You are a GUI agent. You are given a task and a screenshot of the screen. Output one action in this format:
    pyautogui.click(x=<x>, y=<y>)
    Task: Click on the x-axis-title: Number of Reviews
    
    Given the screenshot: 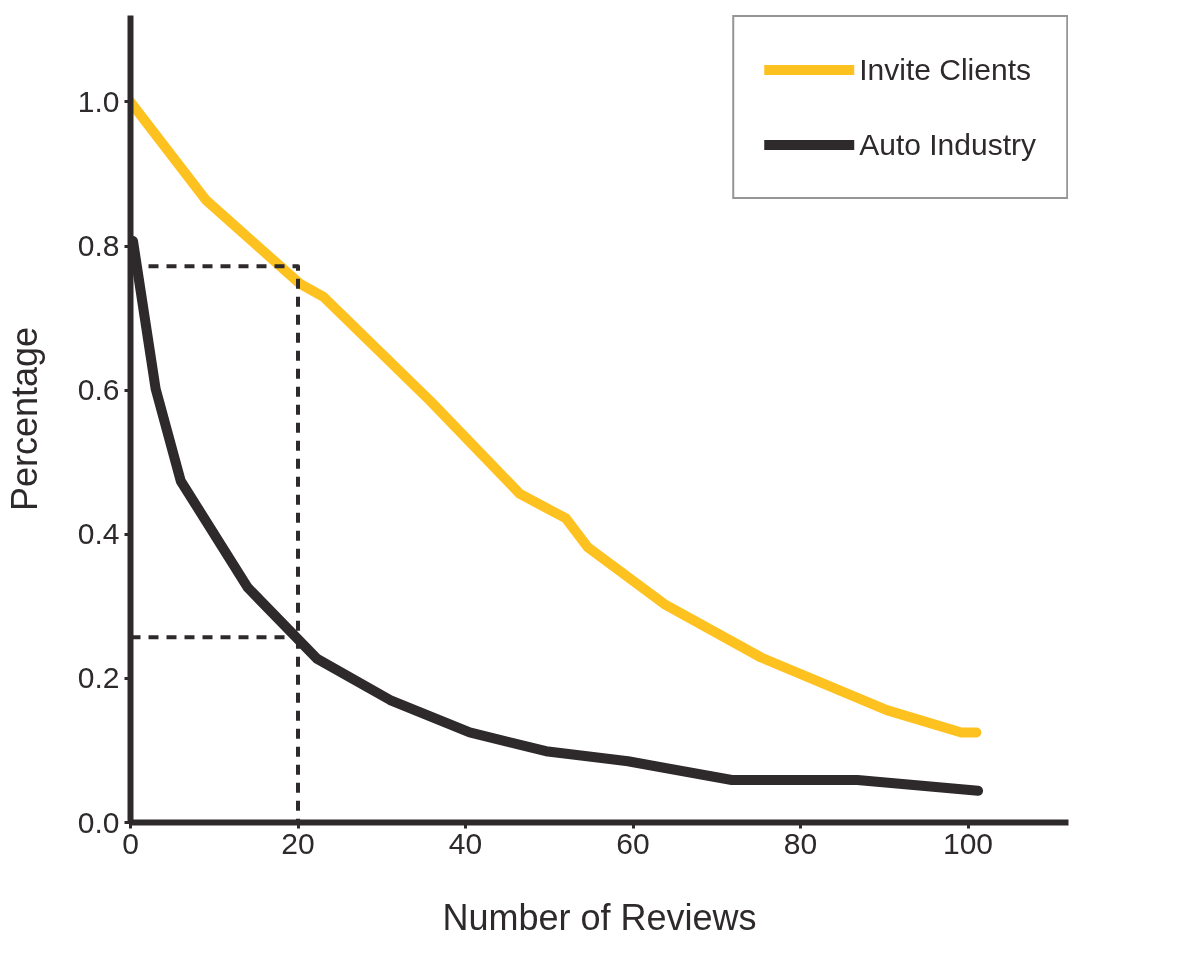 What is the action you would take?
    pyautogui.click(x=599, y=917)
    